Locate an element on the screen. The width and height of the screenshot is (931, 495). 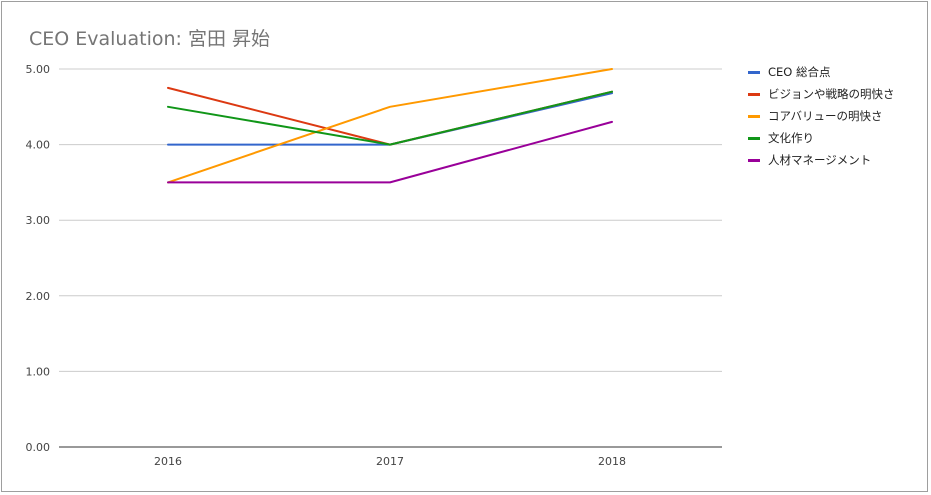
legend-label: 文化作り is located at coordinates (791, 138).